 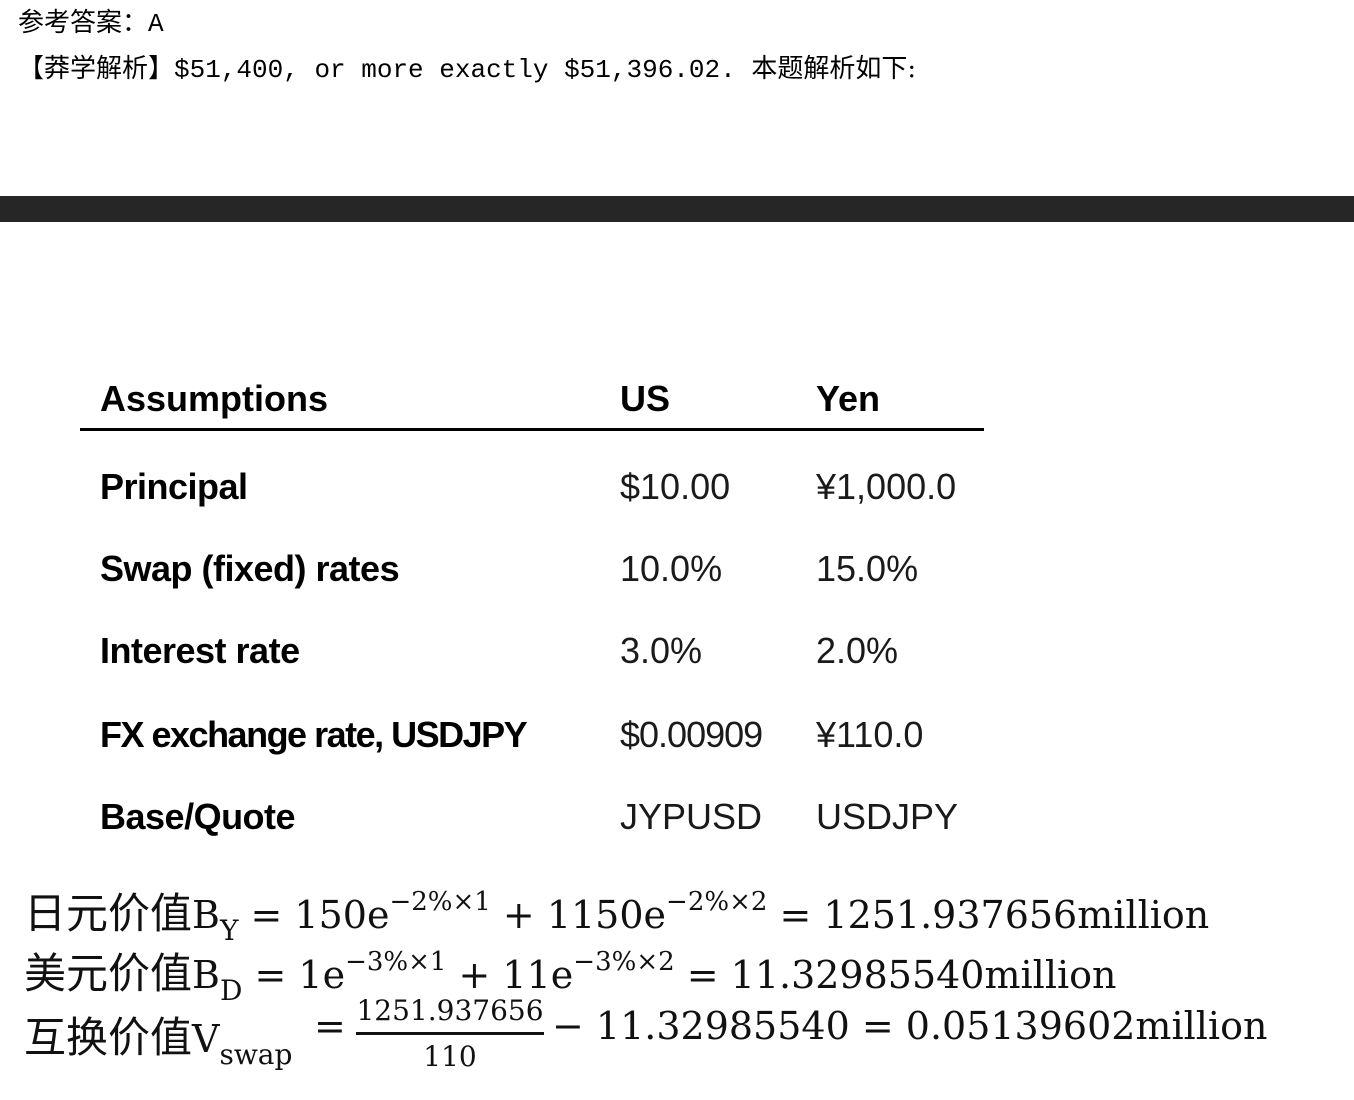 I want to click on formula-usd-part1: = 1e, so click(x=294, y=975).